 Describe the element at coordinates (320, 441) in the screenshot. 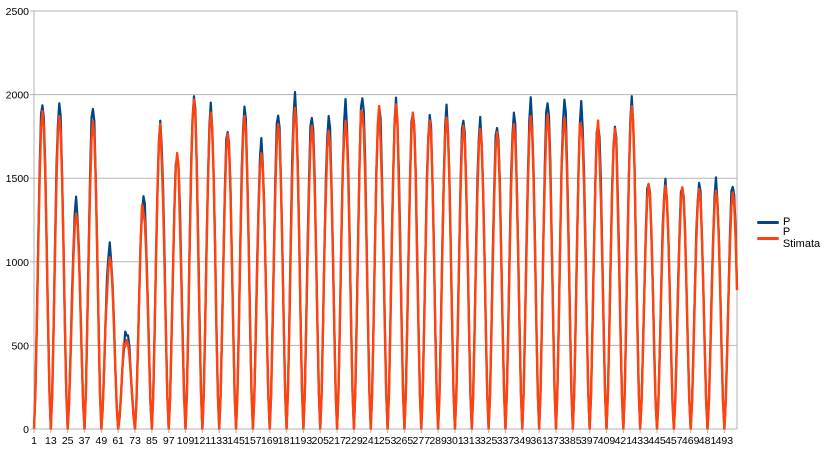

I see `x-tick-label: 205` at that location.